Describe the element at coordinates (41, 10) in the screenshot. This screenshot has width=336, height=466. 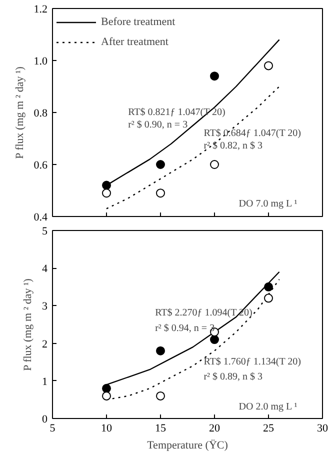
I see `y-tick-label: 1.2` at that location.